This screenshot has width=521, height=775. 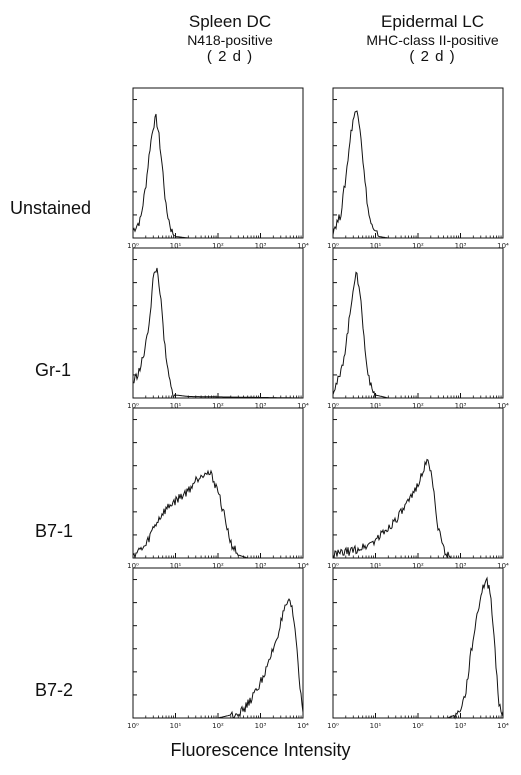 I want to click on histogram-panel-spleen-dc-unstained: 10⁰ 10¹ 10² 10³ 10⁴, so click(x=218, y=168).